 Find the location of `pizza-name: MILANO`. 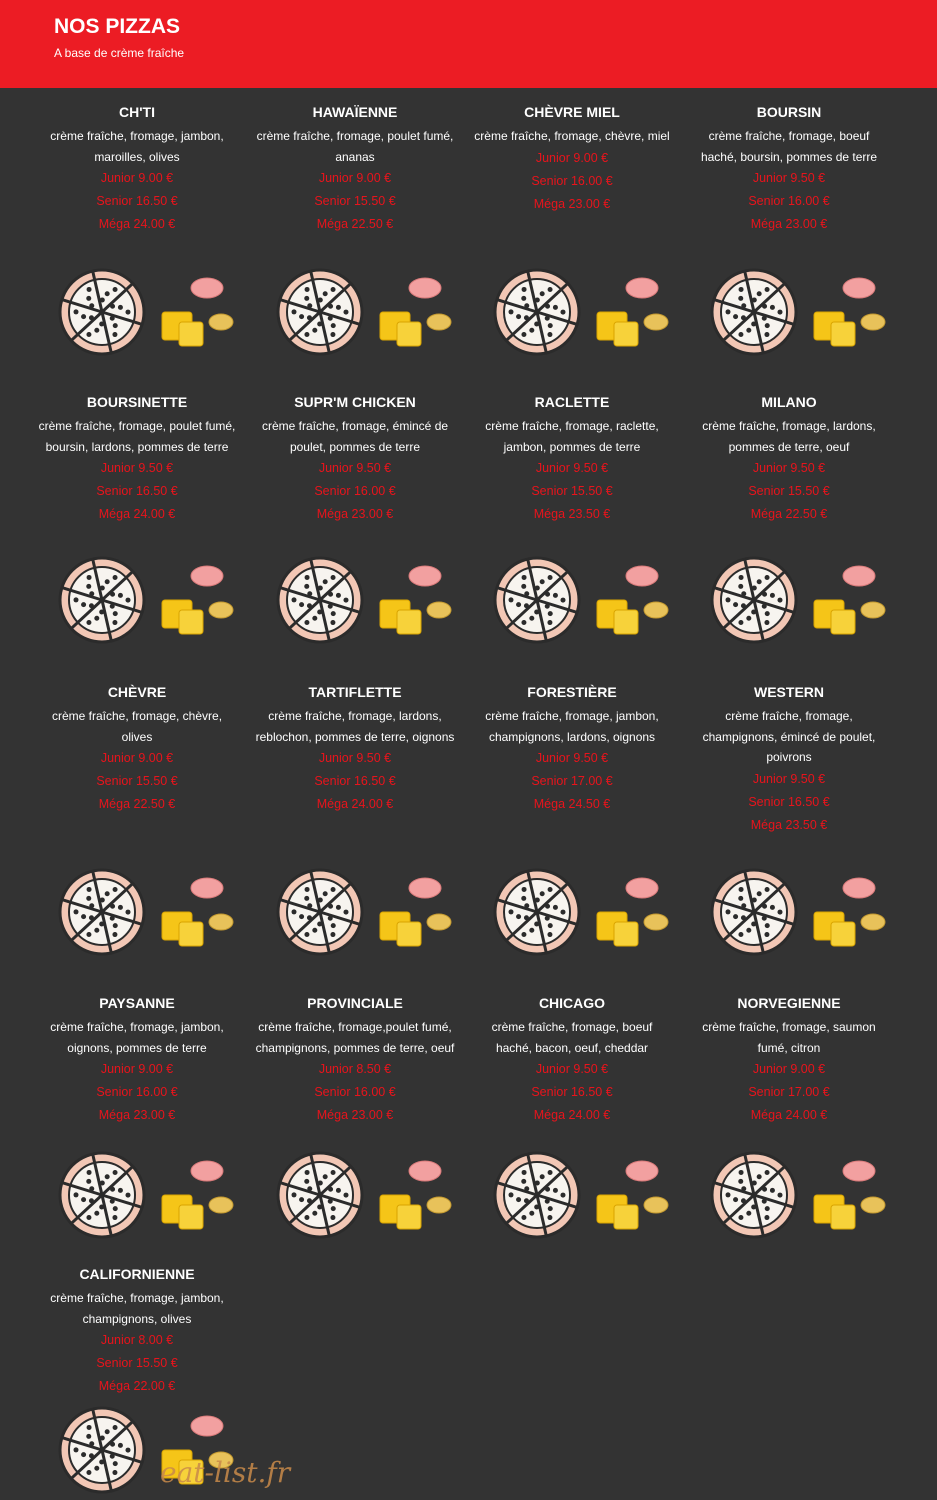

pizza-name: MILANO is located at coordinates (789, 402).